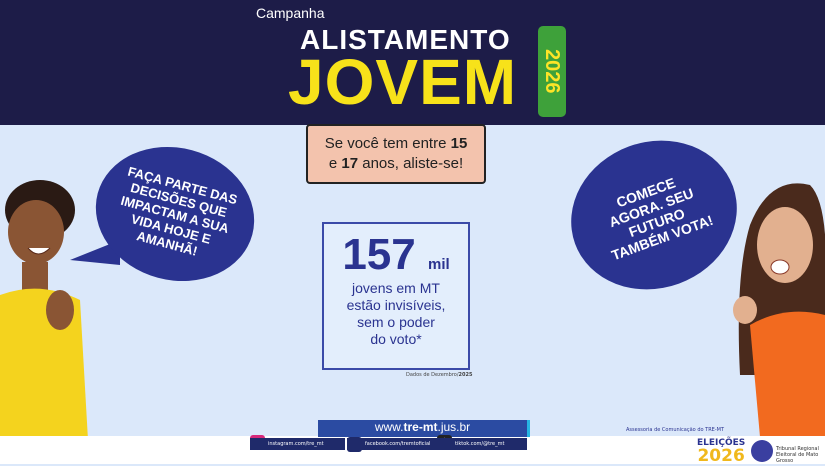 The height and width of the screenshot is (466, 825). I want to click on banner-text: e, so click(335, 163).